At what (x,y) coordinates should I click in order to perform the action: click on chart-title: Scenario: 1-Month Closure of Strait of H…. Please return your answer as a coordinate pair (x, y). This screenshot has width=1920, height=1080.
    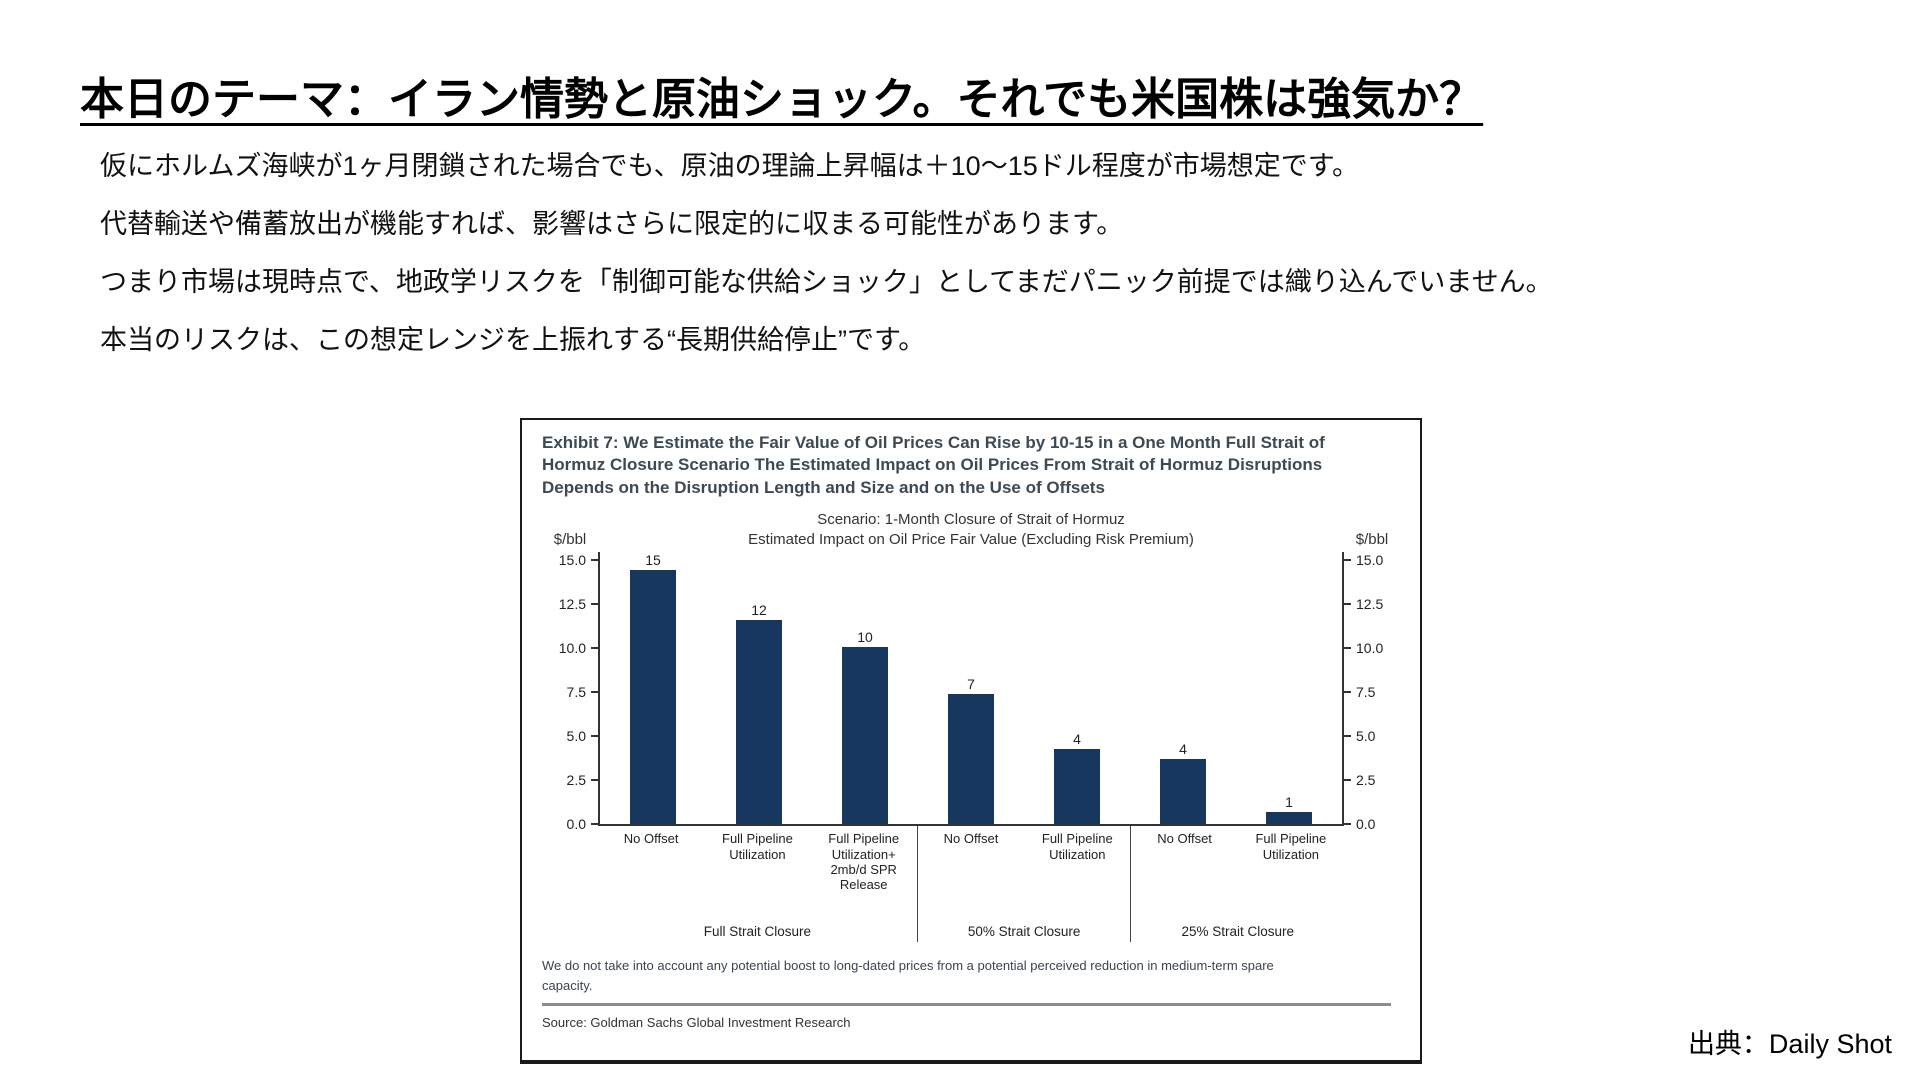
    Looking at the image, I should click on (971, 520).